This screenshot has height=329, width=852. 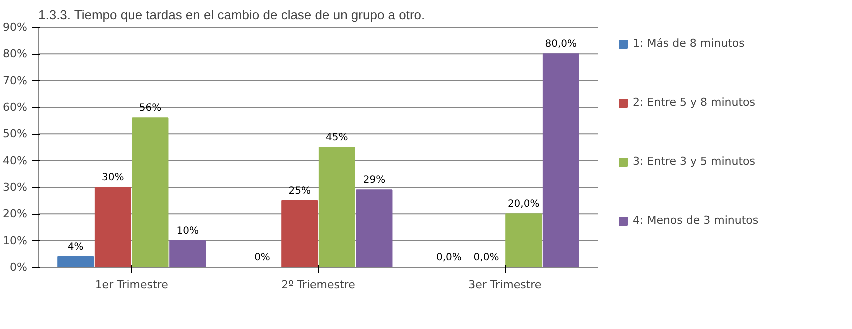 What do you see at coordinates (187, 231) in the screenshot?
I see `data-label: 10%` at bounding box center [187, 231].